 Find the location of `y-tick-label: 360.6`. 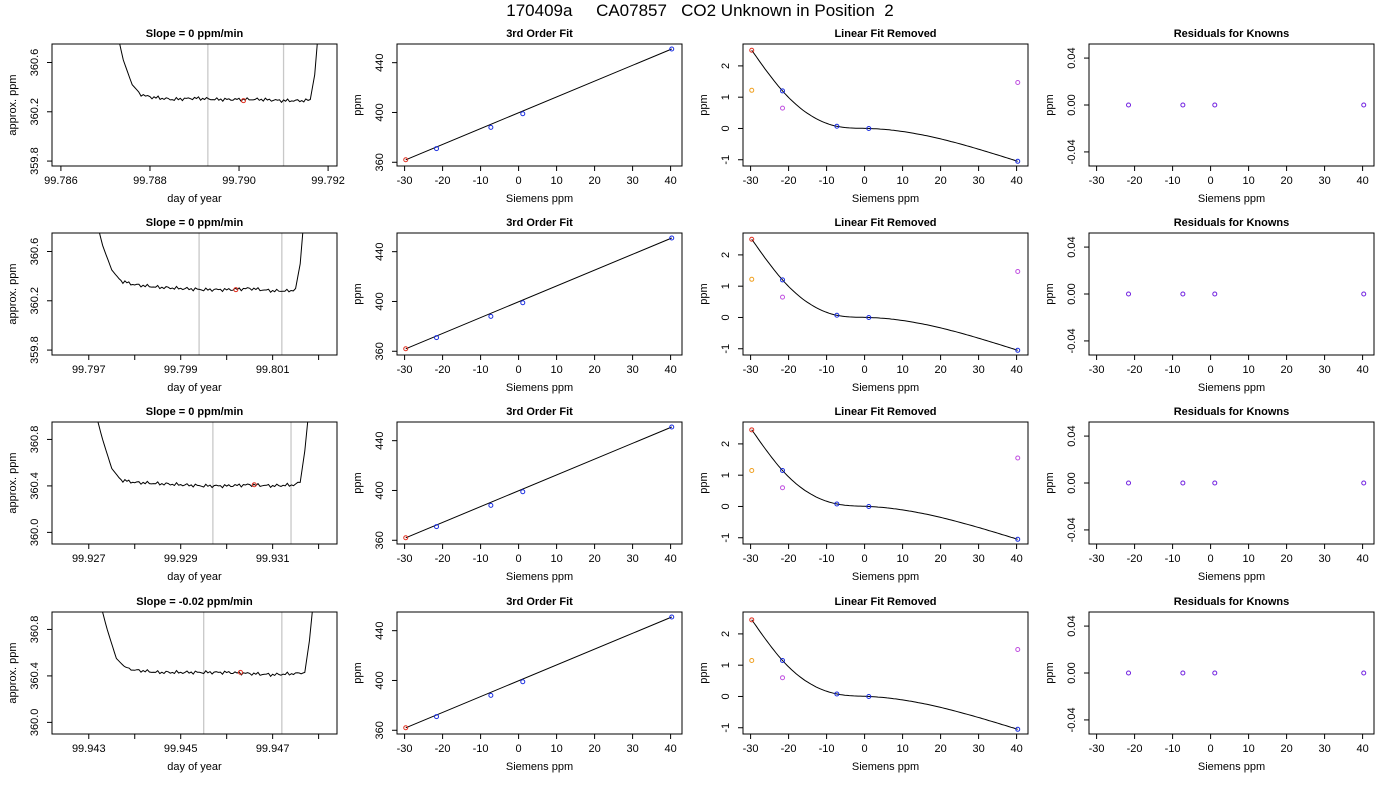

y-tick-label: 360.6 is located at coordinates (35, 252).